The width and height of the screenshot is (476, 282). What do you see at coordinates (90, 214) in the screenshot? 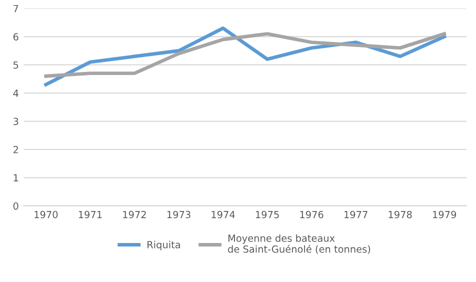
I see `x-tick-label: 1971` at bounding box center [90, 214].